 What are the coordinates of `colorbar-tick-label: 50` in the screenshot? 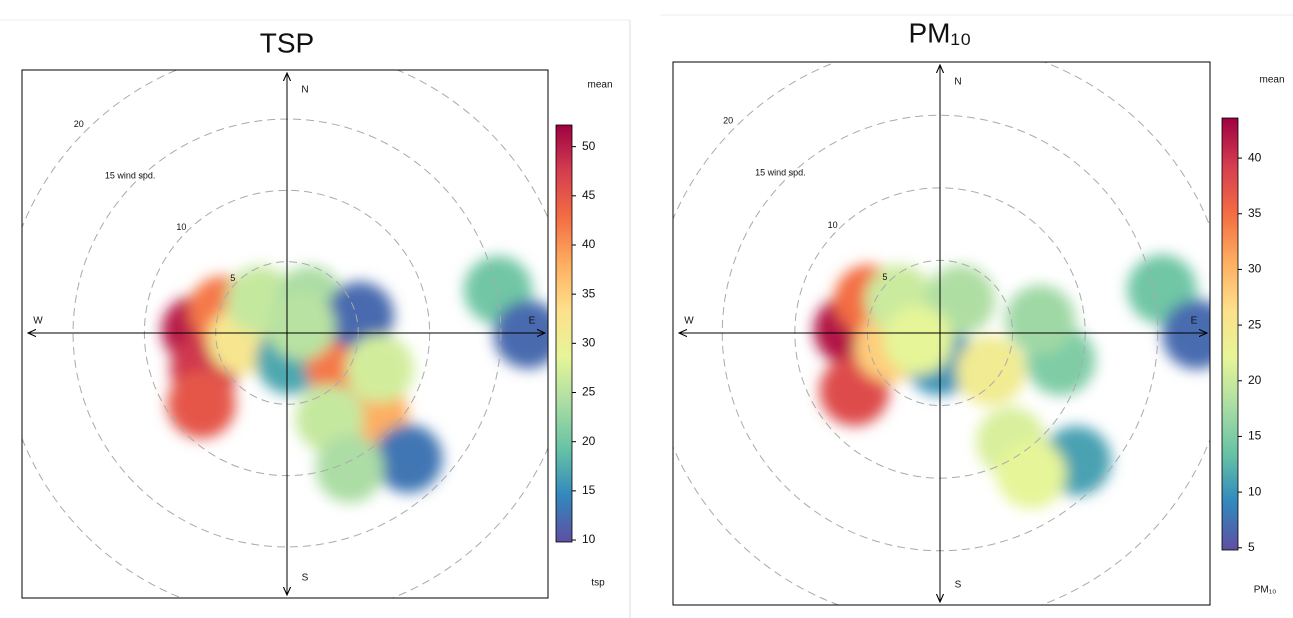 It's located at (589, 146).